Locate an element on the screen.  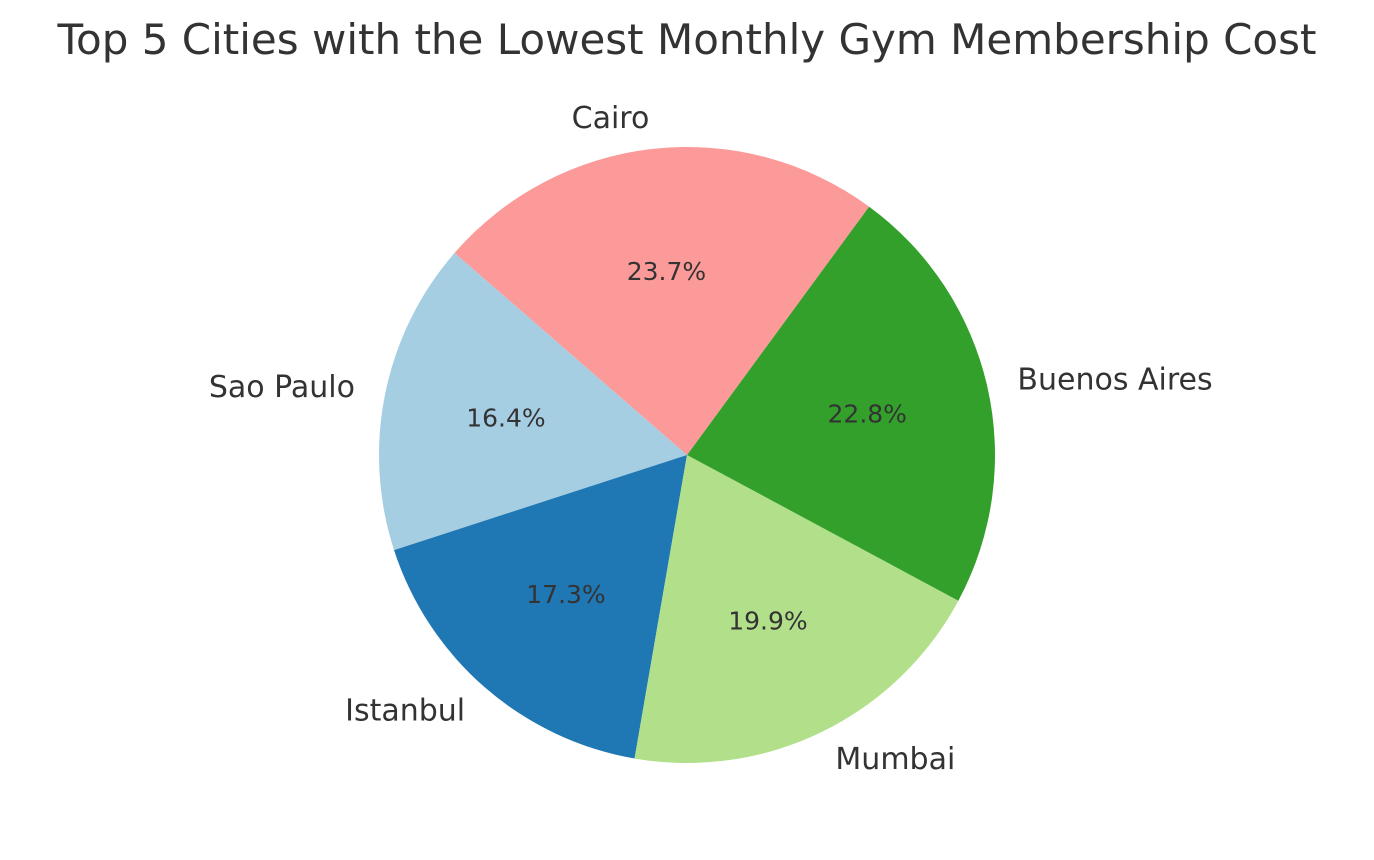
slice-percent-label: 23.7% is located at coordinates (666, 271).